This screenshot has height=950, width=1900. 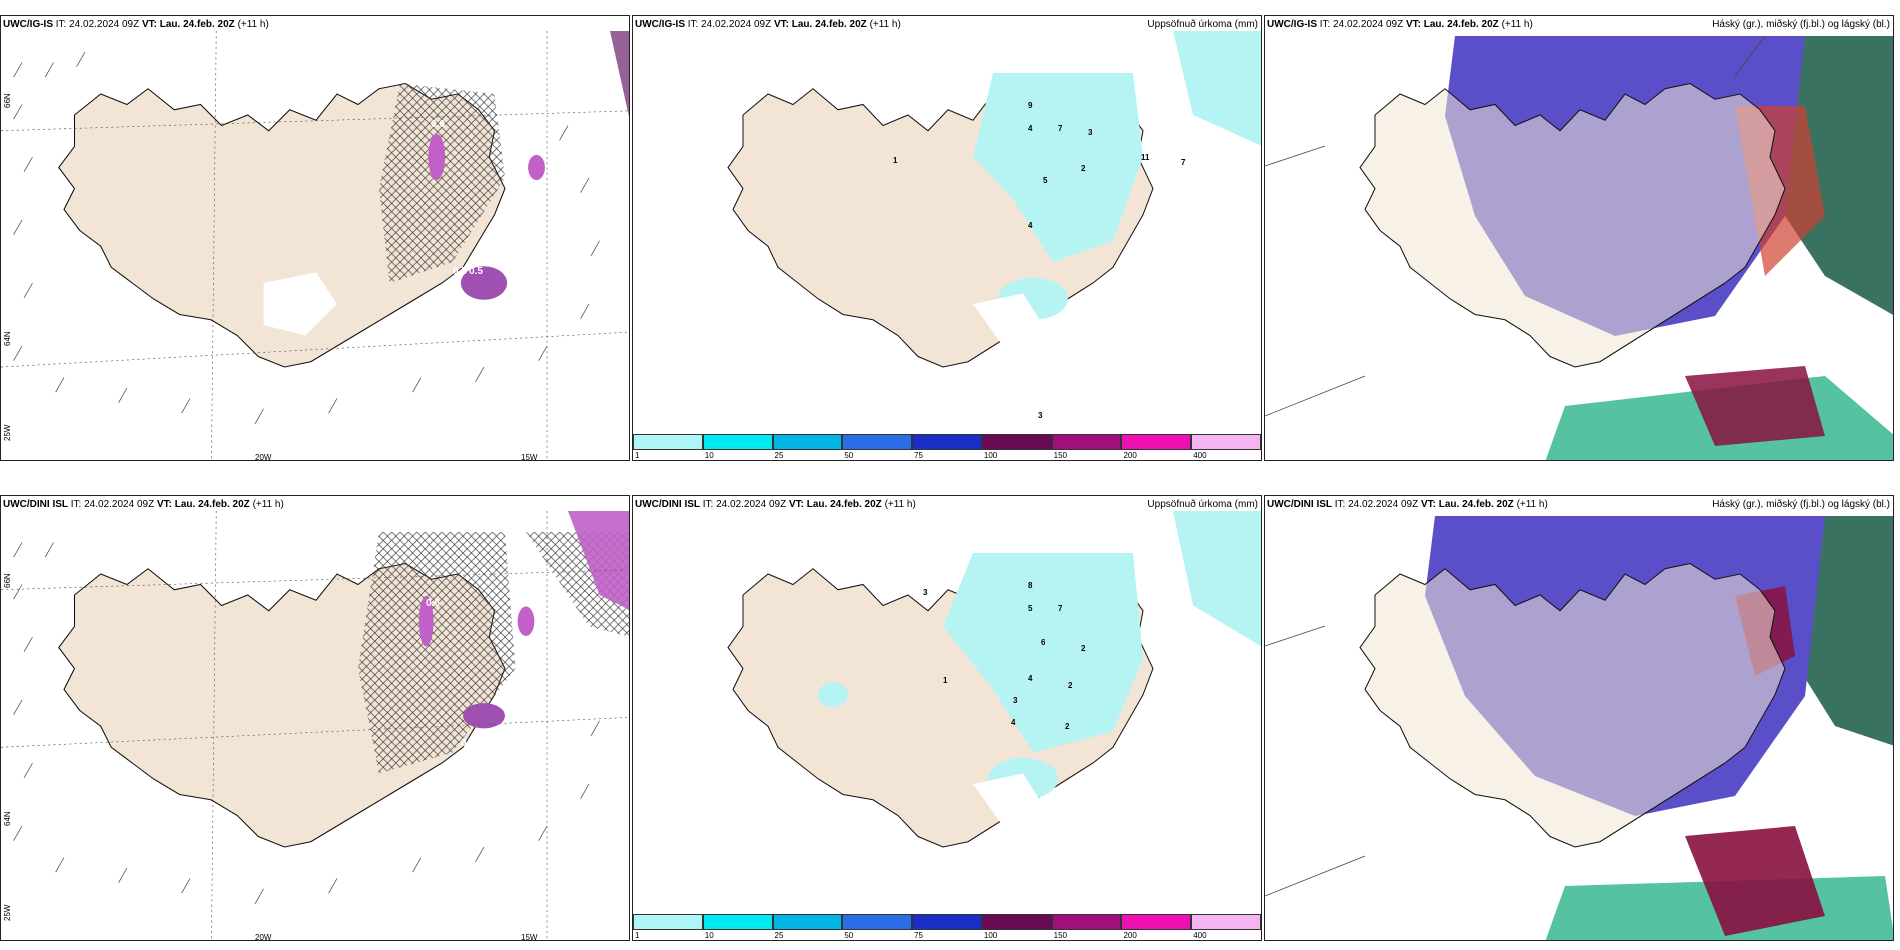 What do you see at coordinates (994, 679) in the screenshot?
I see `precip-map-bottom` at bounding box center [994, 679].